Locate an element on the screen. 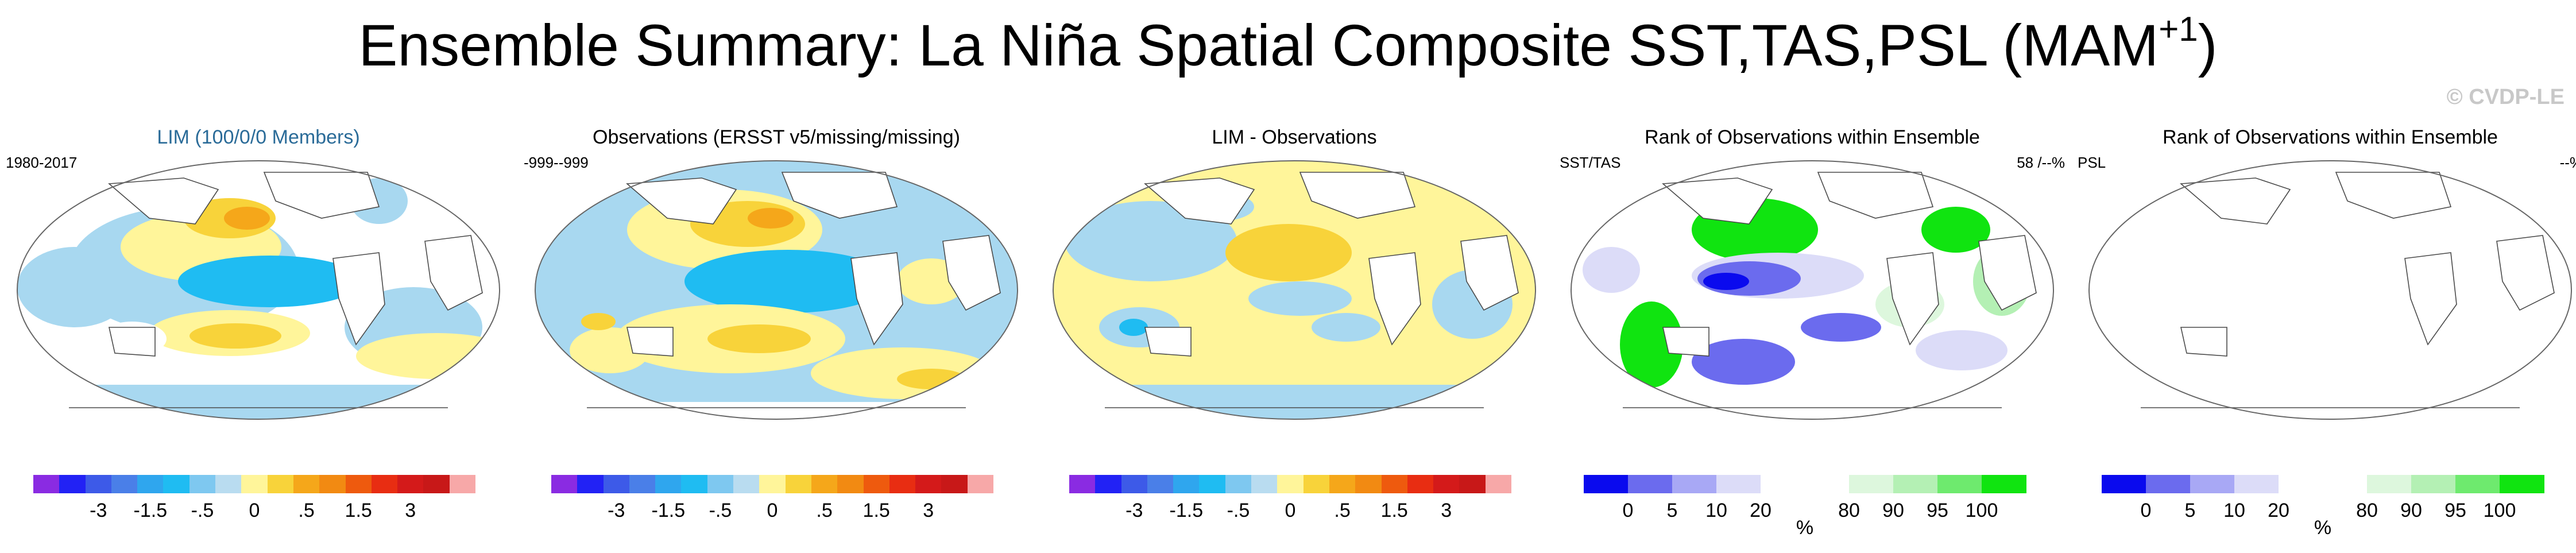 This screenshot has width=2576, height=553. panel-left-label: PSL is located at coordinates (2092, 163).